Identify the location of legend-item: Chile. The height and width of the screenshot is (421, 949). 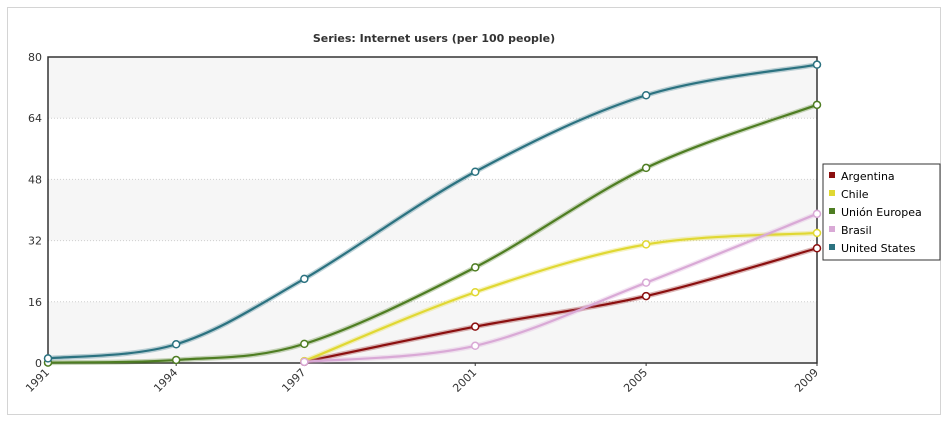
(849, 194).